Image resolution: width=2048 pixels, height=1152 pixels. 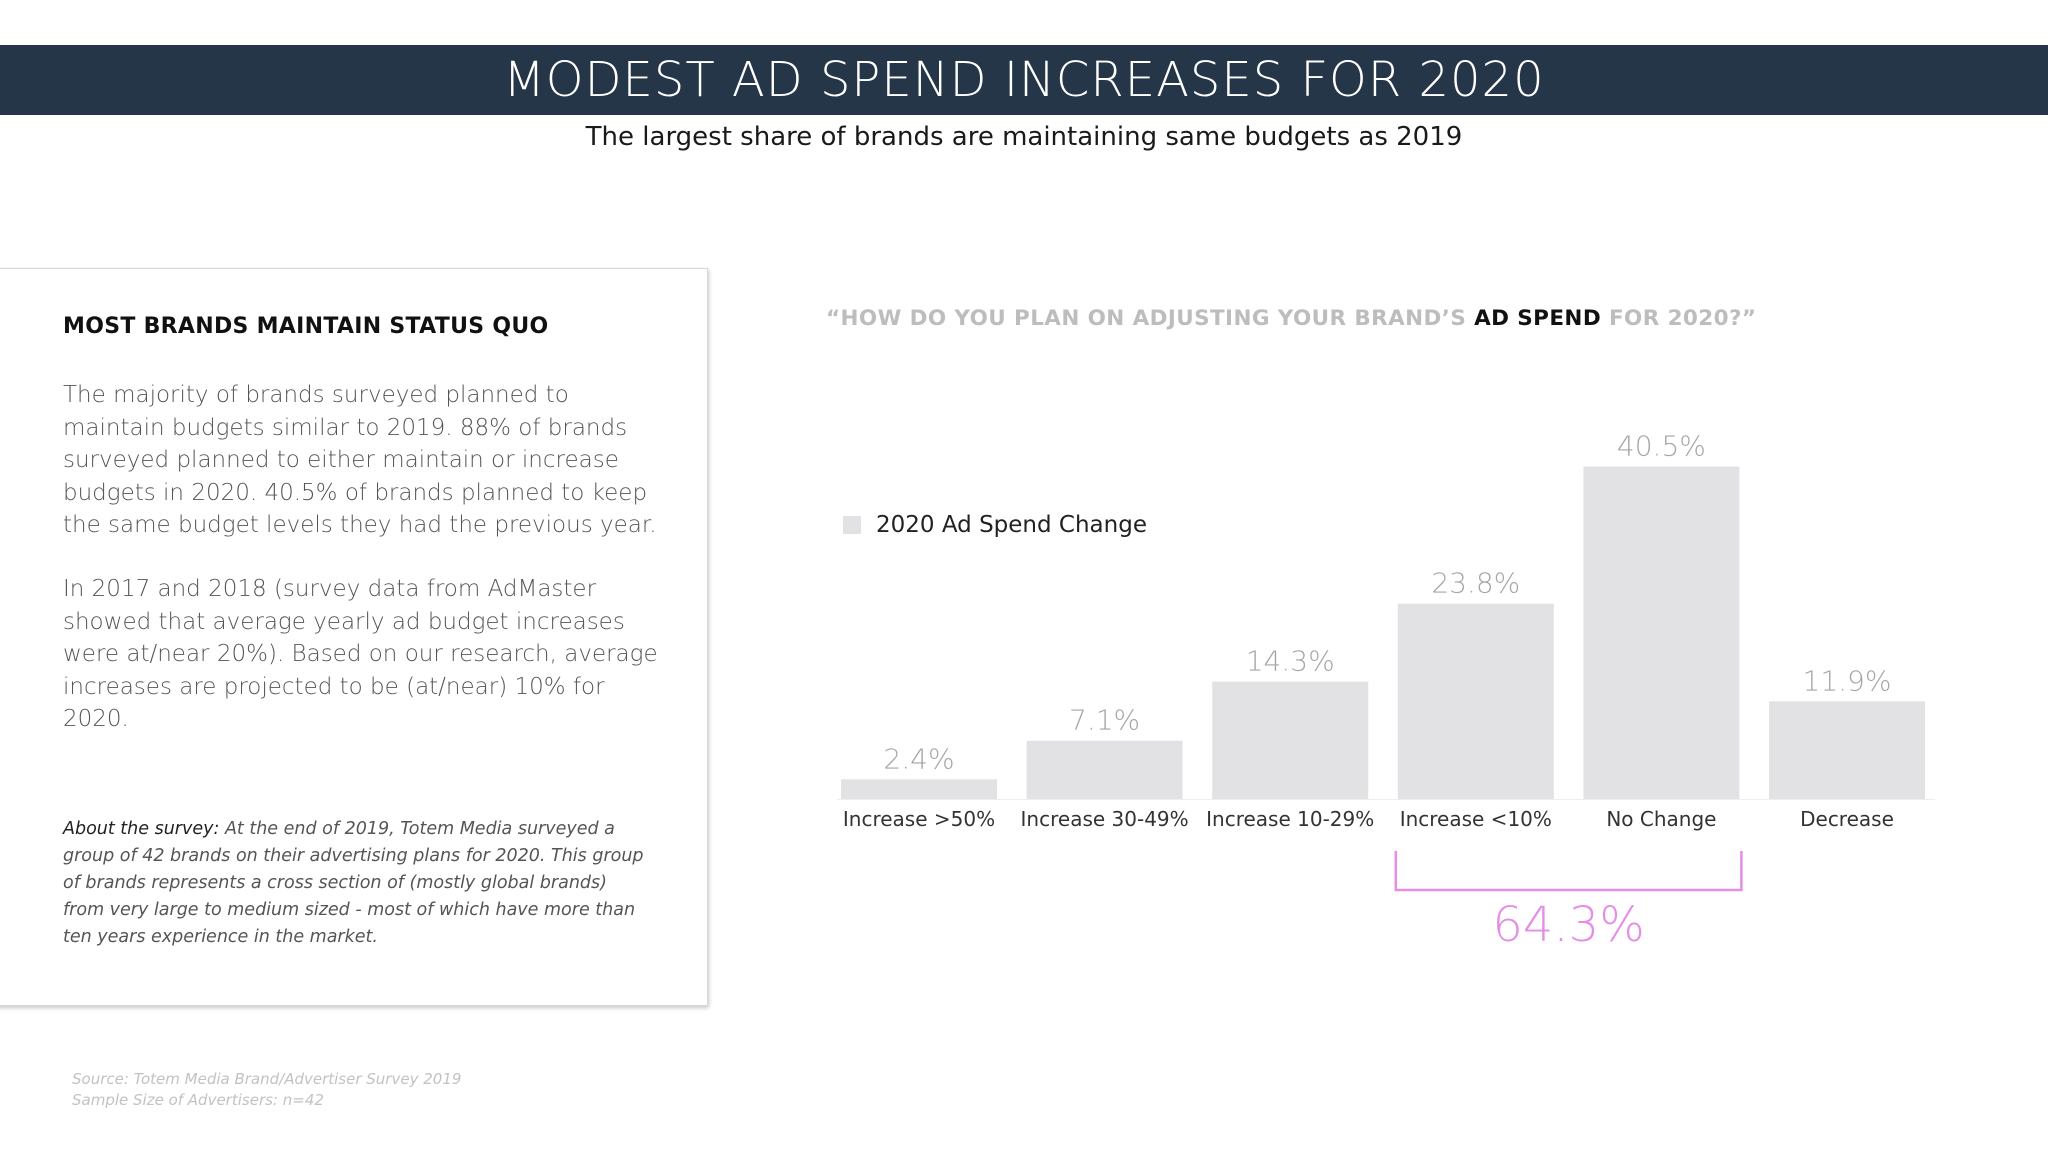 I want to click on x-tick-label-3: Increase 10-29%, so click(x=1290, y=819).